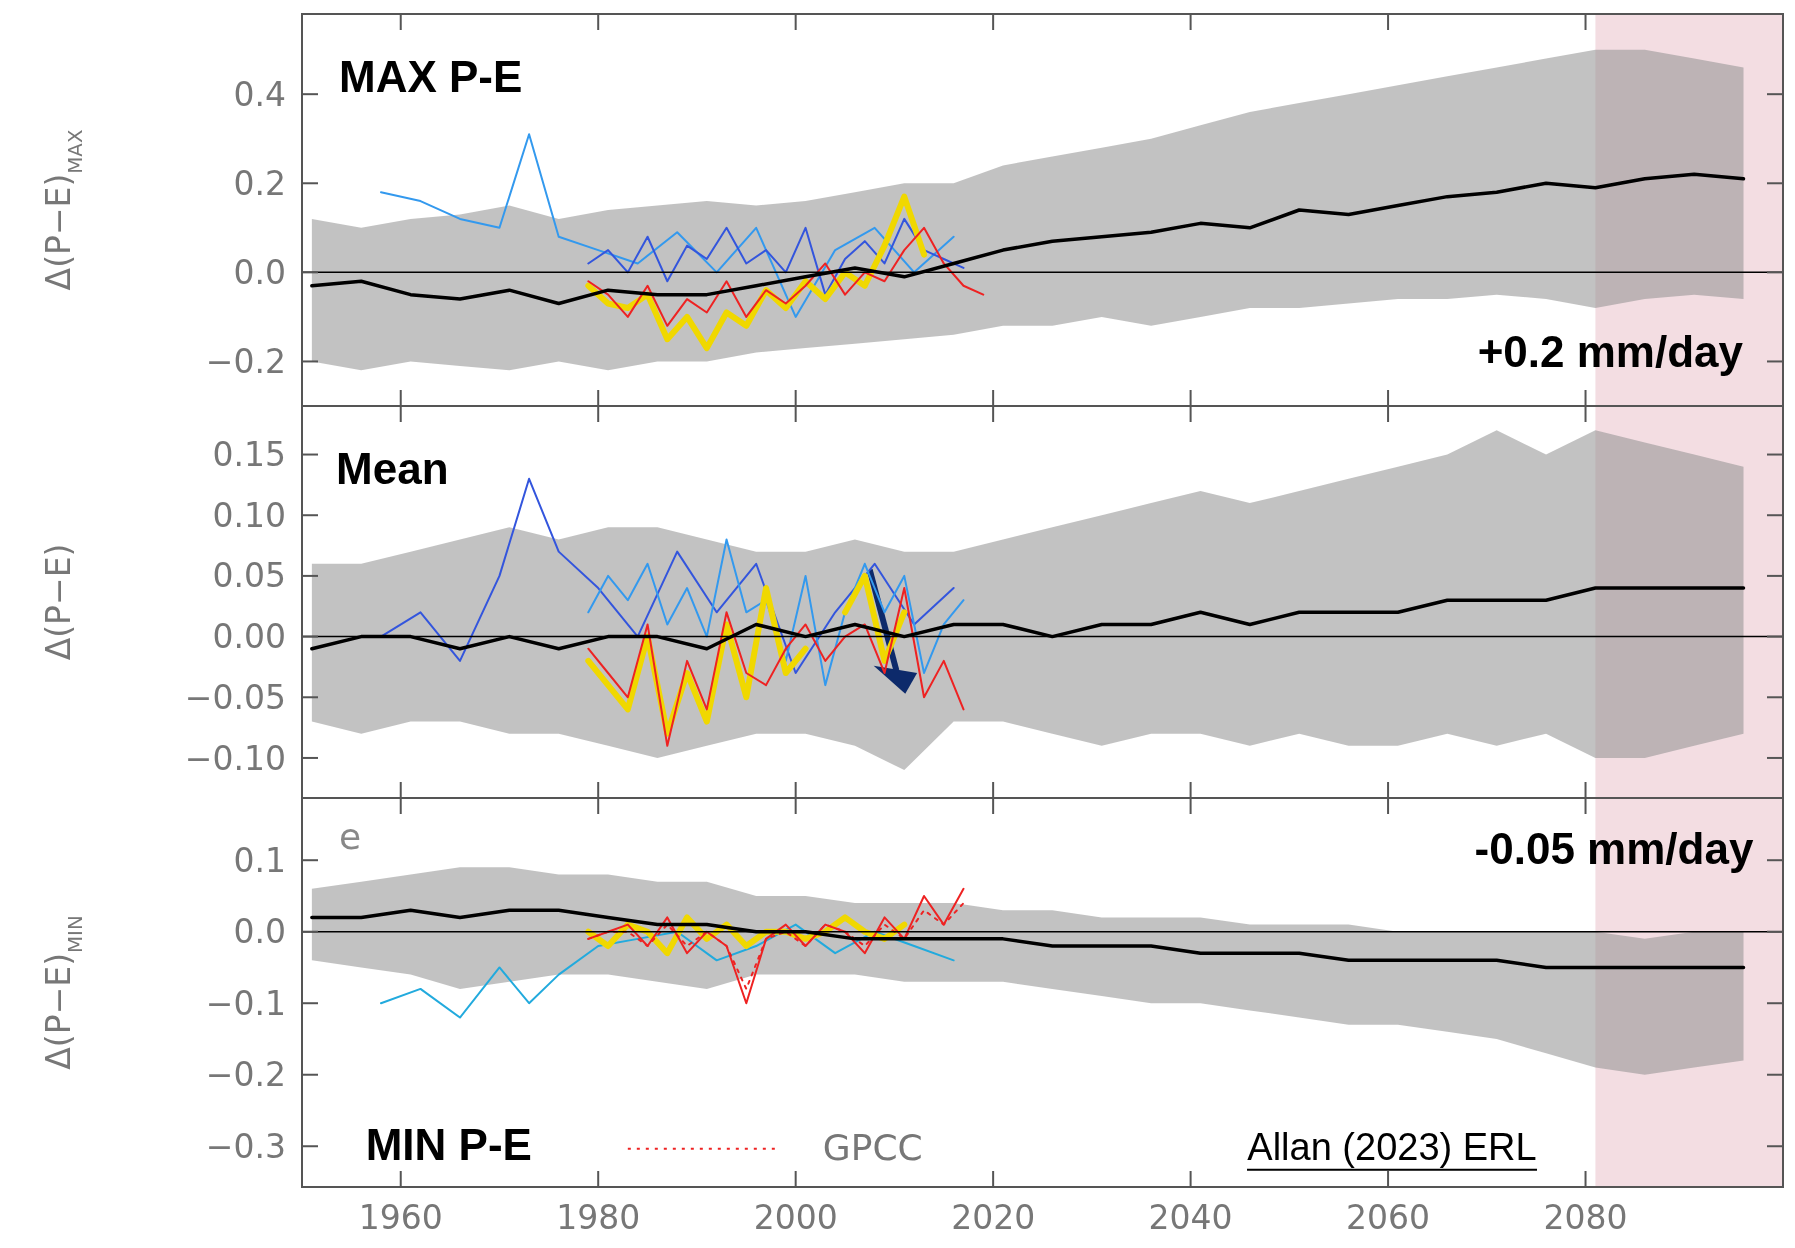 Image resolution: width=1795 pixels, height=1248 pixels. What do you see at coordinates (598, 1217) in the screenshot?
I see `x-tick-label: 1980` at bounding box center [598, 1217].